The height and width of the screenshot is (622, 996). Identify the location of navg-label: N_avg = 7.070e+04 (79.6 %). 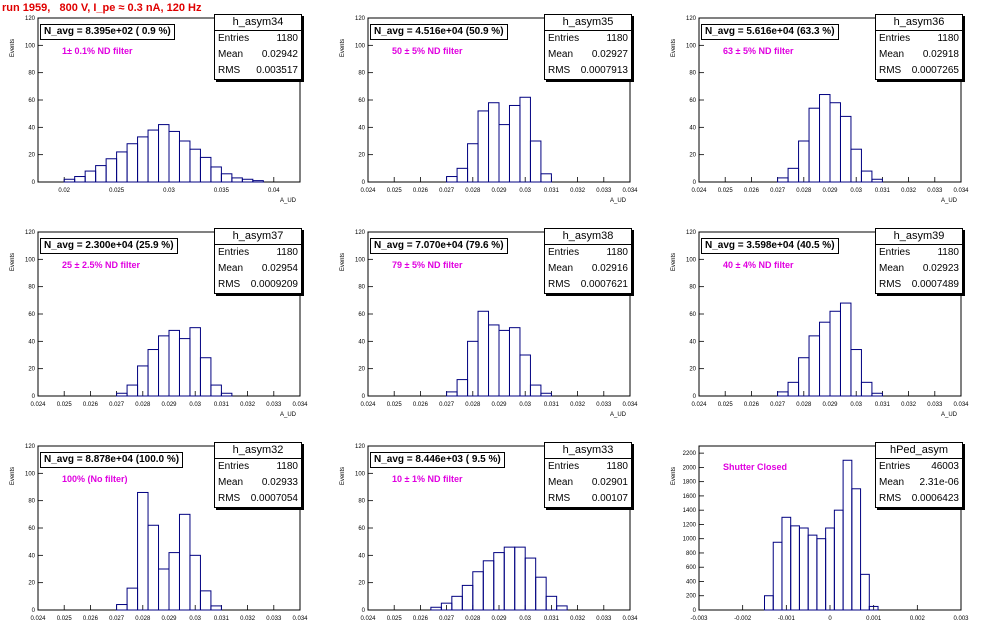
(439, 246).